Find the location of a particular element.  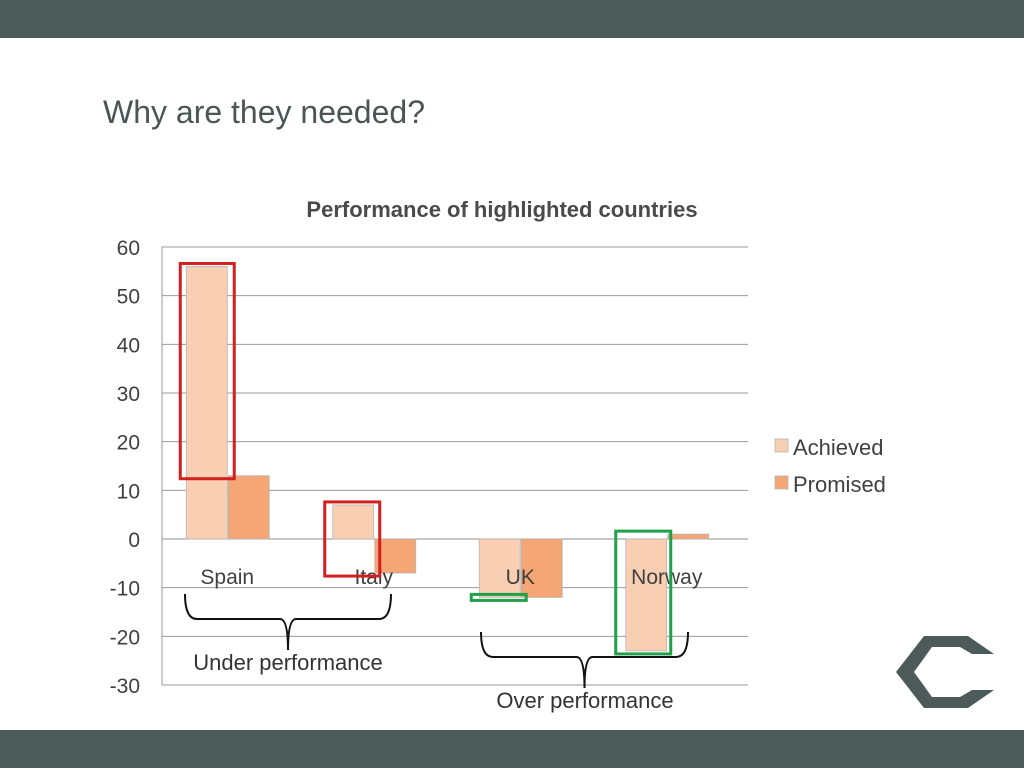

under-performance-brace is located at coordinates (288, 622).